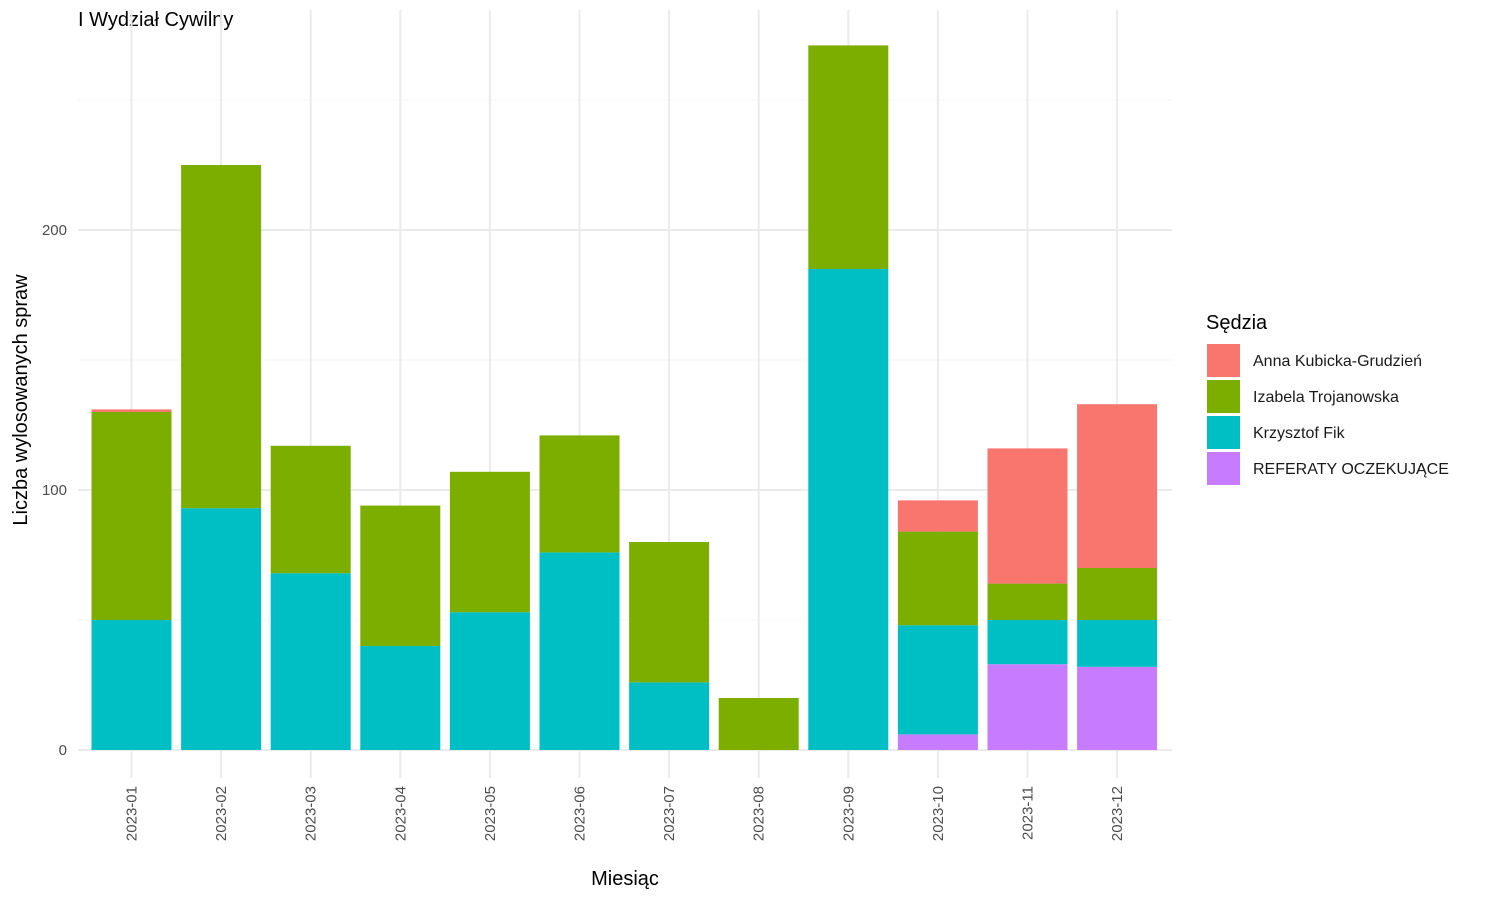 This screenshot has width=1500, height=900. Describe the element at coordinates (938, 813) in the screenshot. I see `x-tick-label: 2023-10` at that location.